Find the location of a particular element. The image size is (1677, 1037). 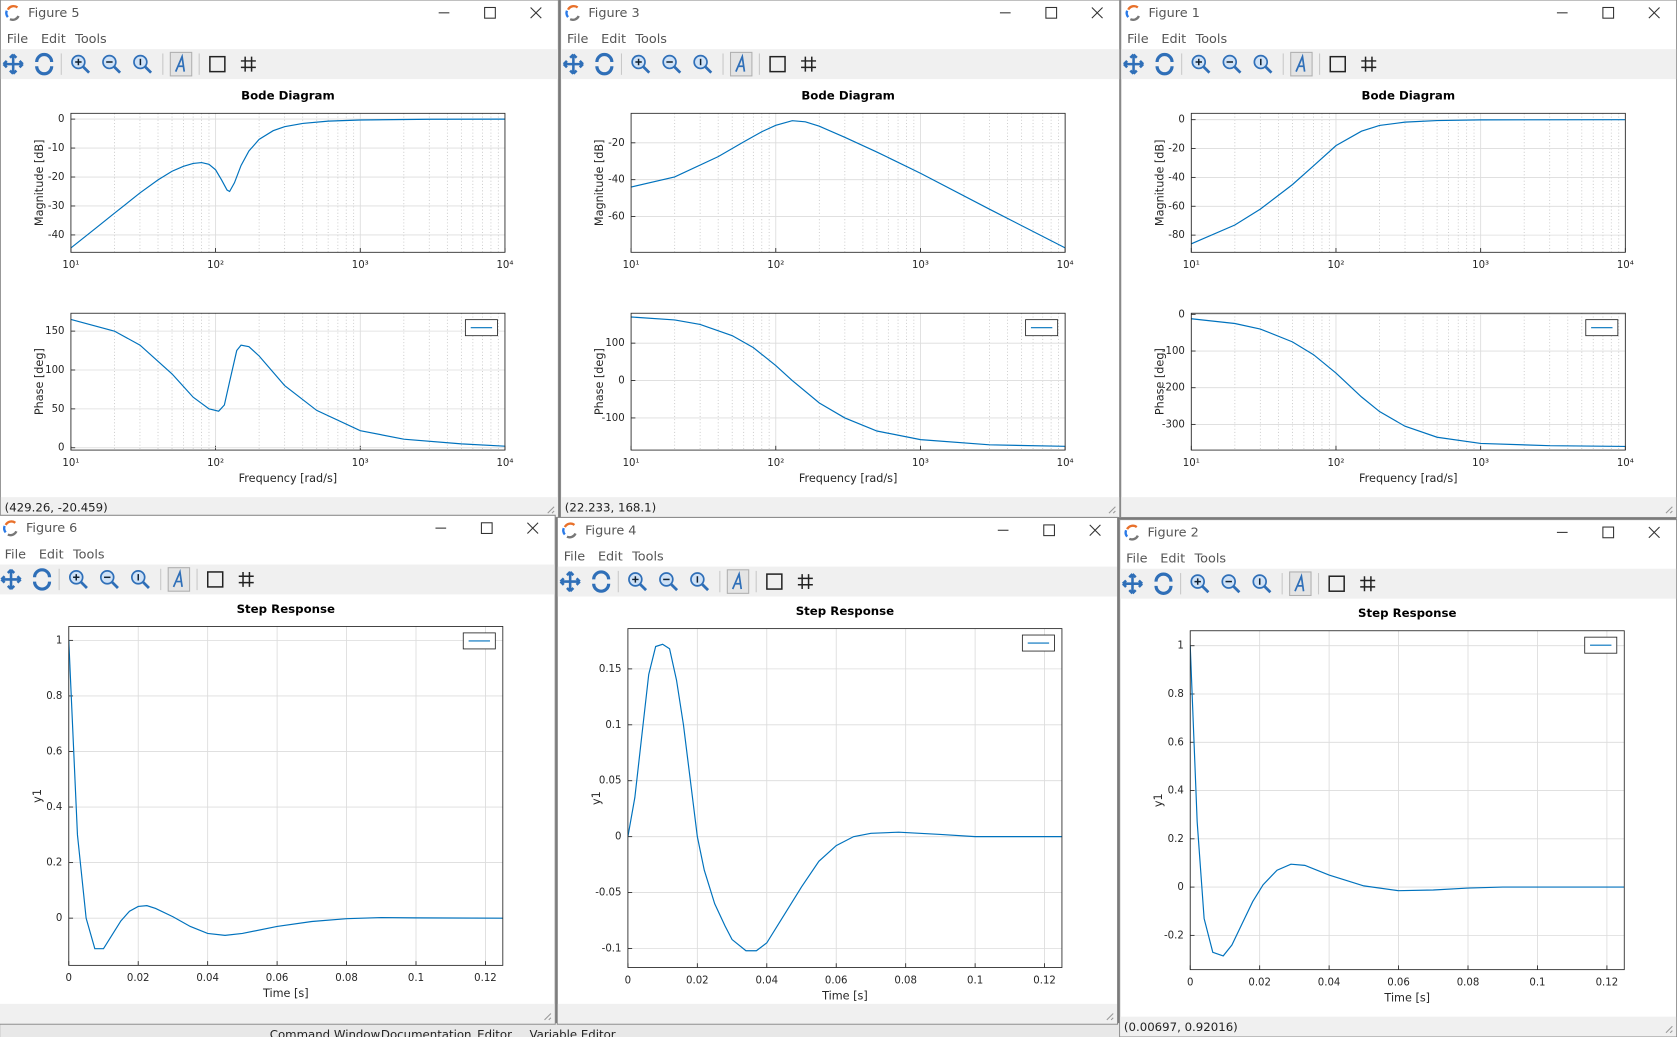

window-title: Figure 6 is located at coordinates (51, 528).